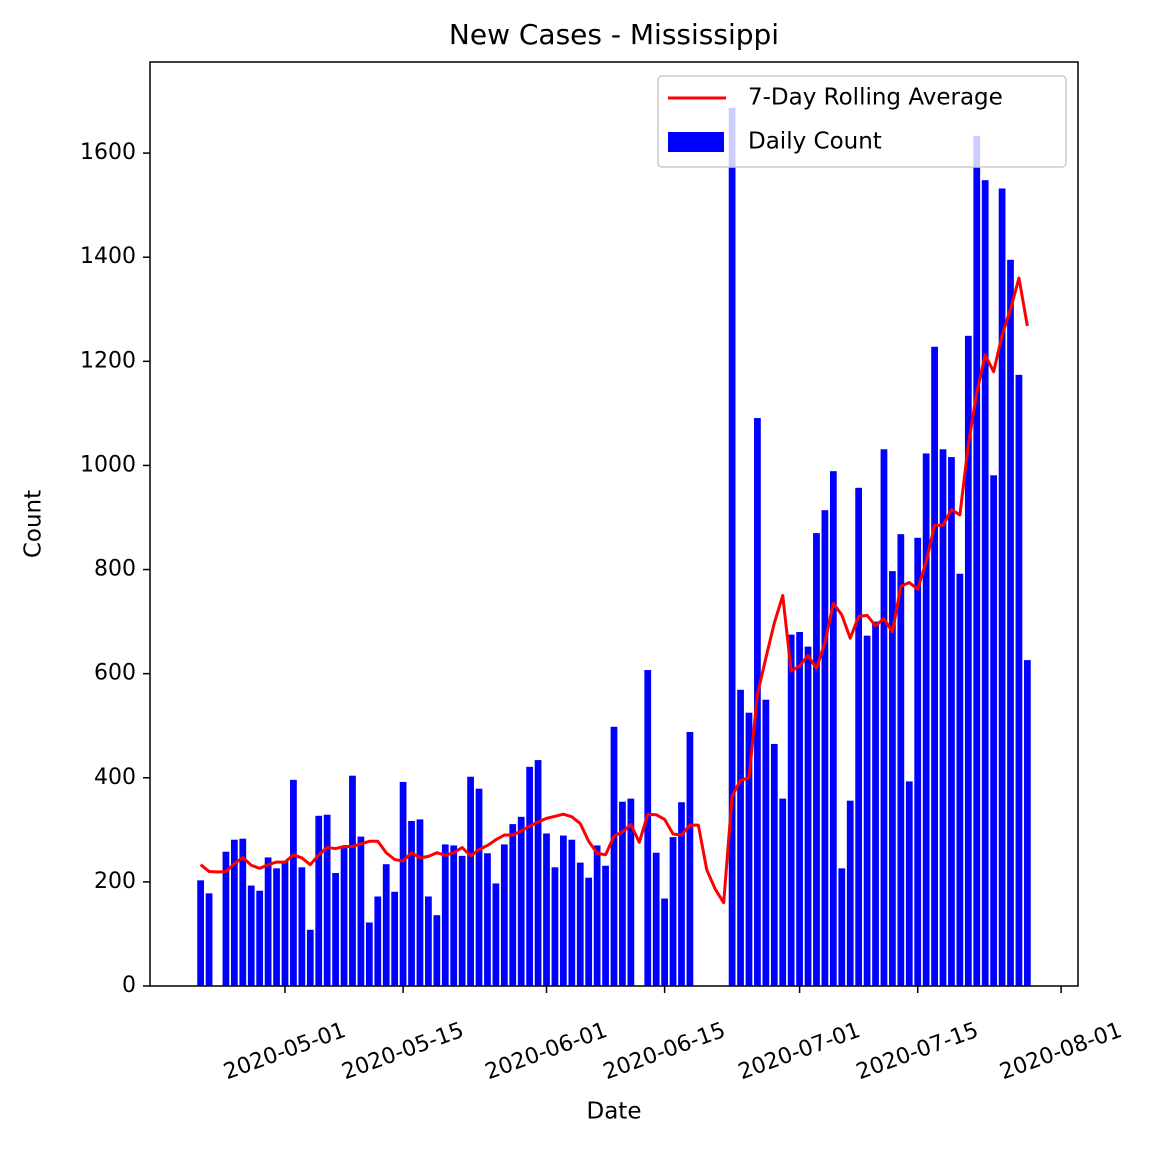 The image size is (1168, 1150). Describe the element at coordinates (403, 1051) in the screenshot. I see `x-tick-label: 2020-05-15` at that location.